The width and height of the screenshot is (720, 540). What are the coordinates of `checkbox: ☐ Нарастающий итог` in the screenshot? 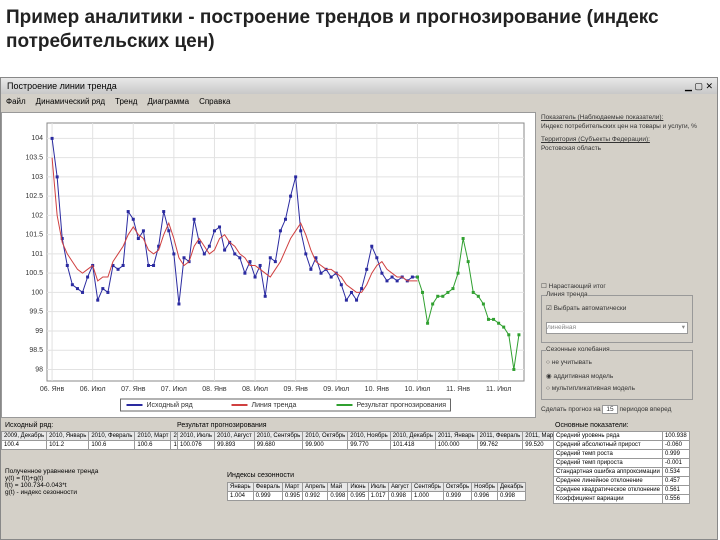 It's located at (573, 286).